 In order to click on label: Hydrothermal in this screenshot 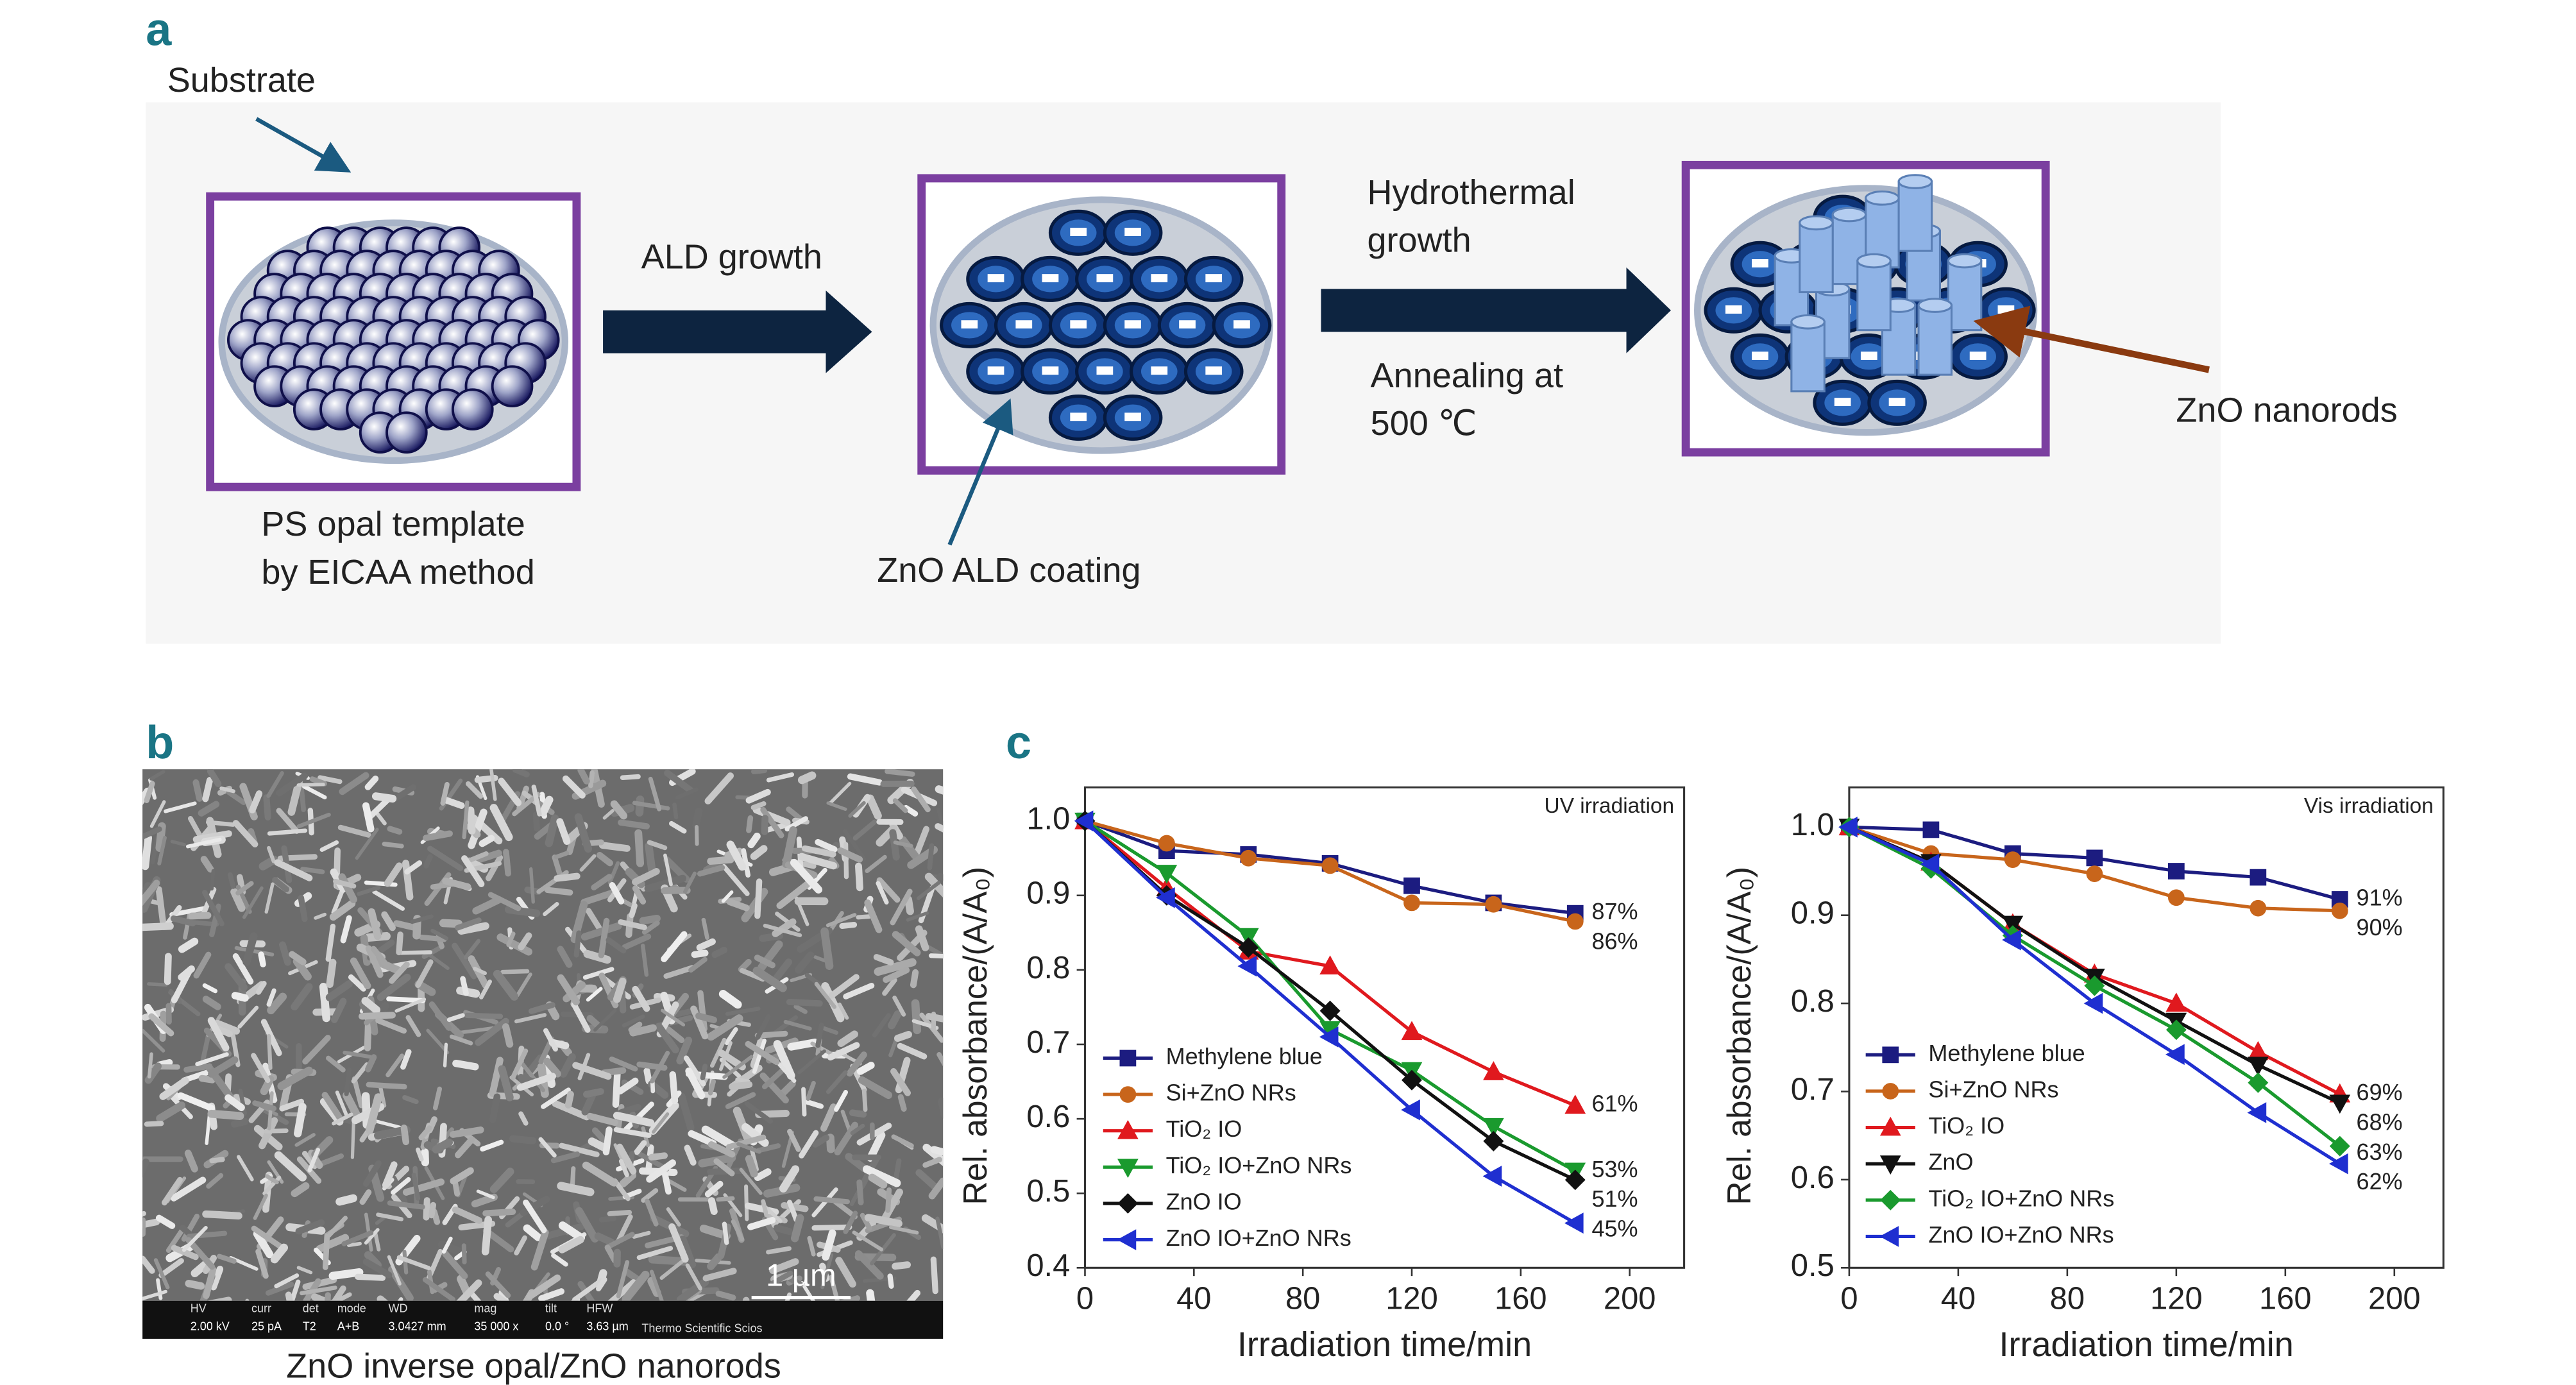, I will do `click(1471, 192)`.